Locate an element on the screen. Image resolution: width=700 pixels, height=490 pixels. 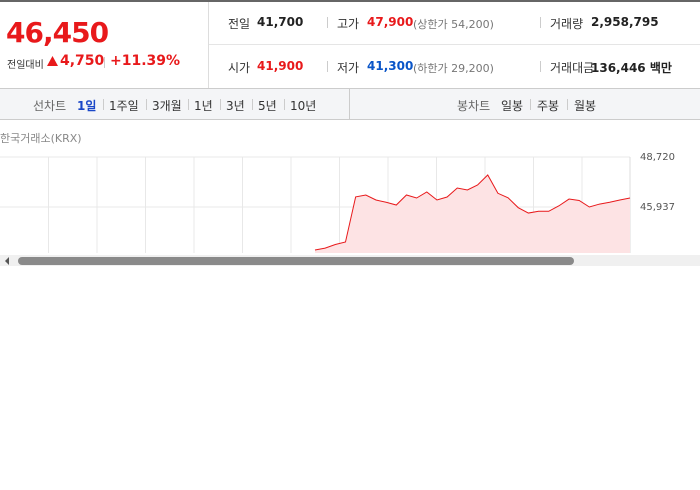
stat-value: 41,900 is located at coordinates (280, 66).